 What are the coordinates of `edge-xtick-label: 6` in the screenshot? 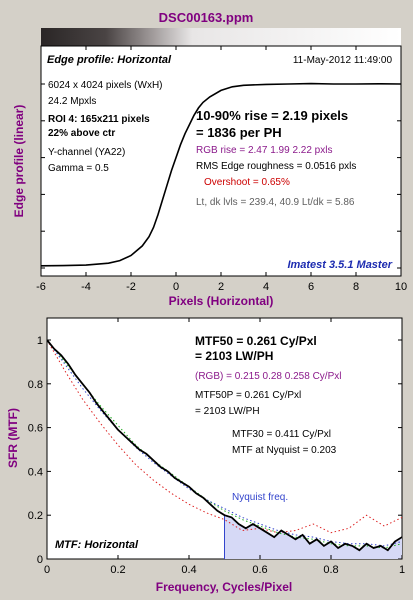 It's located at (311, 287).